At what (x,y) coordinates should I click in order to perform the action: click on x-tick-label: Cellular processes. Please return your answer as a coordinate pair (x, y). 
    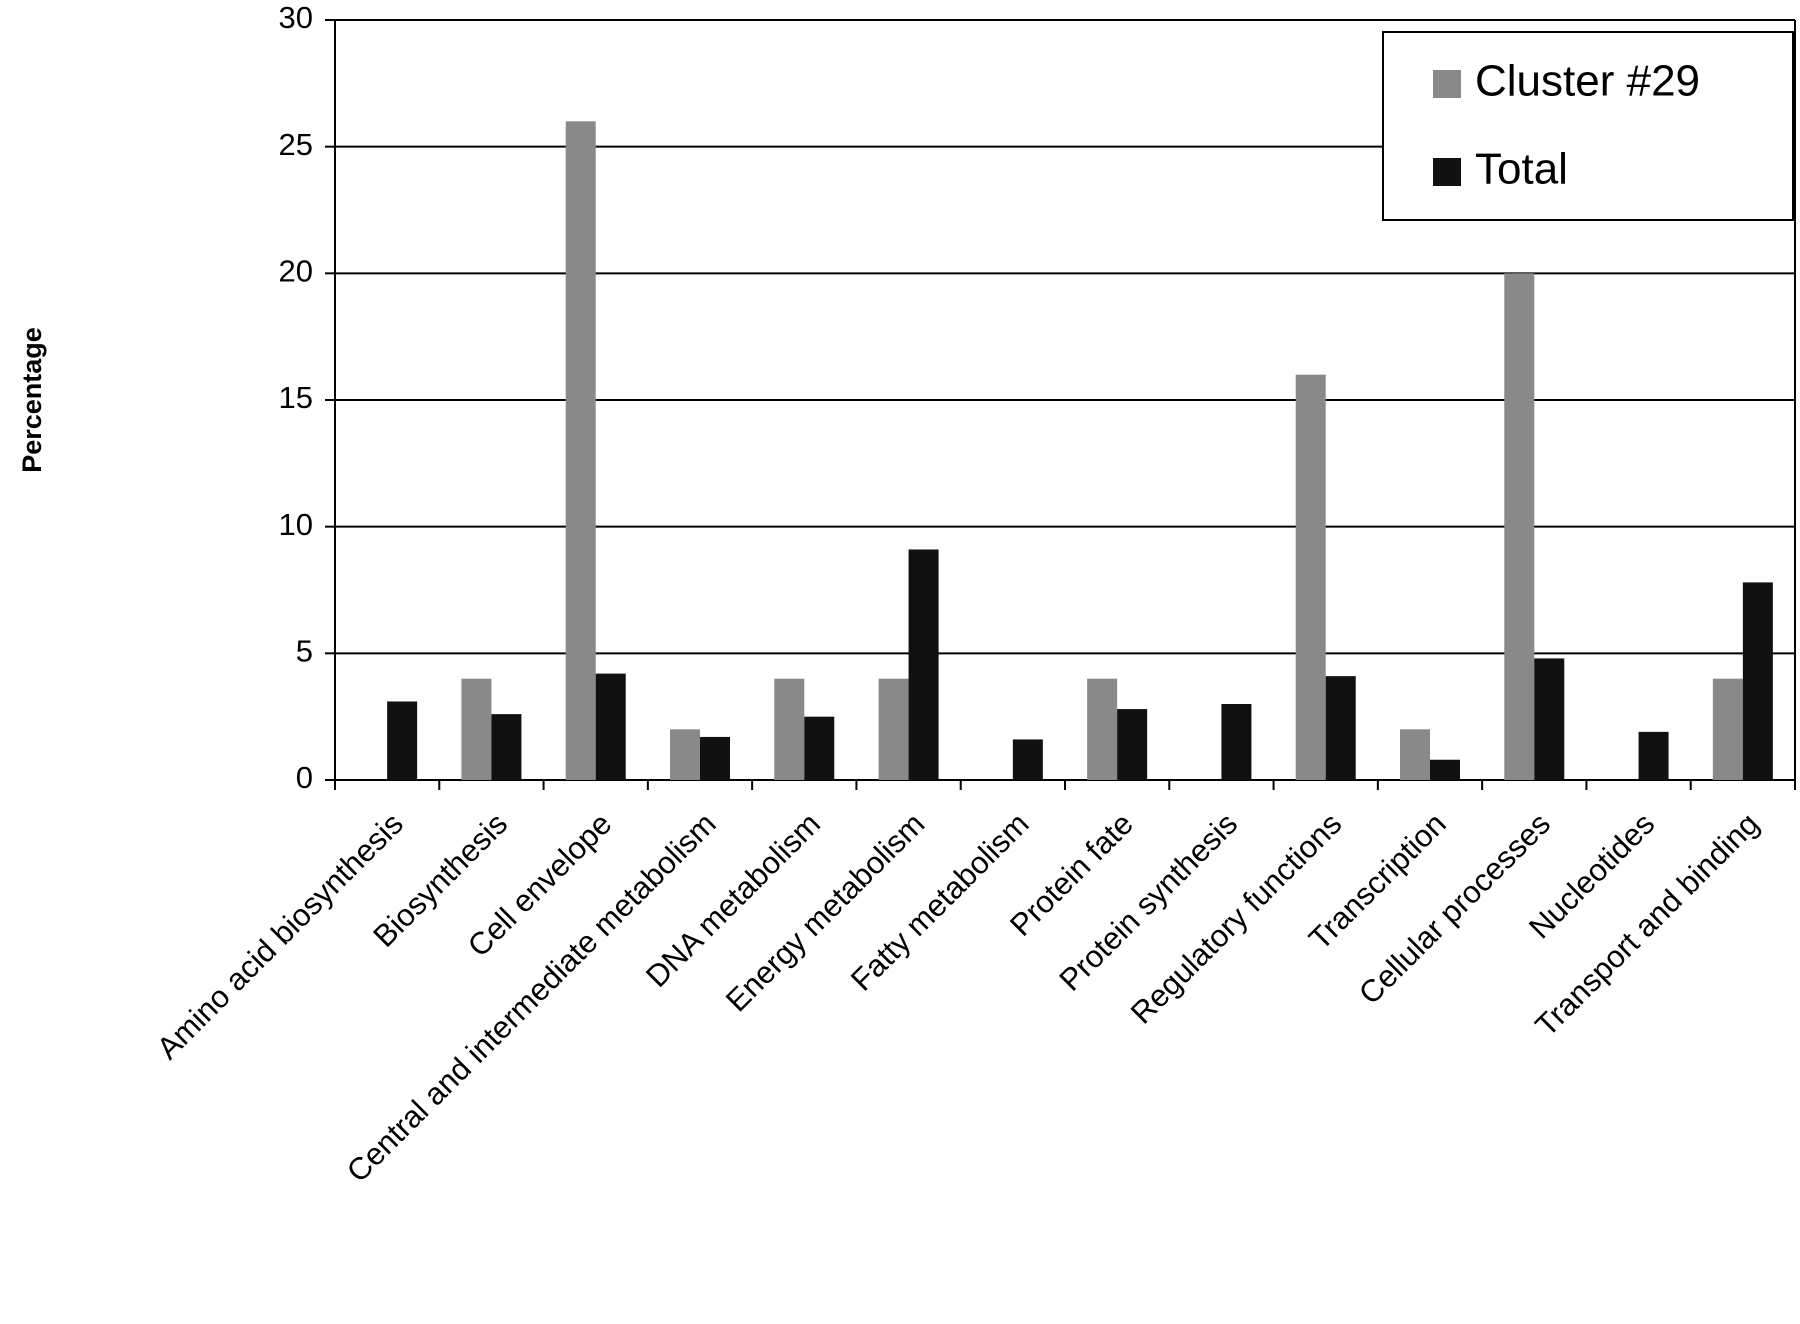
    Looking at the image, I should click on (1454, 908).